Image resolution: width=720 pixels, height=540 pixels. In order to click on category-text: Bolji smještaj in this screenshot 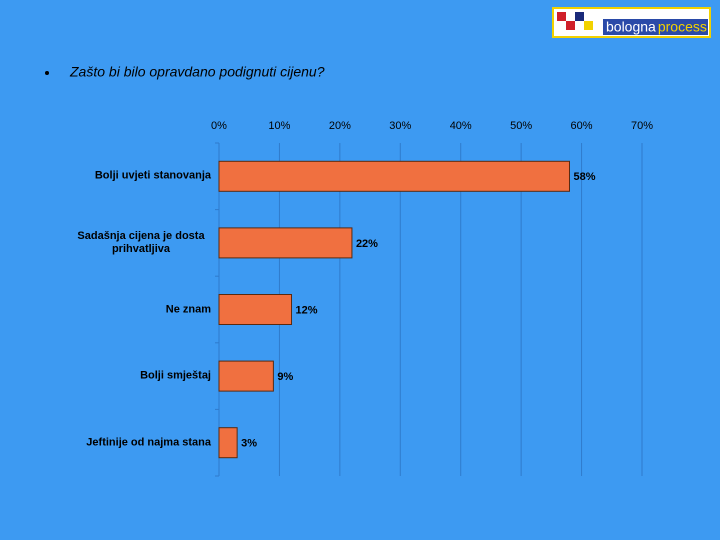, I will do `click(175, 375)`.